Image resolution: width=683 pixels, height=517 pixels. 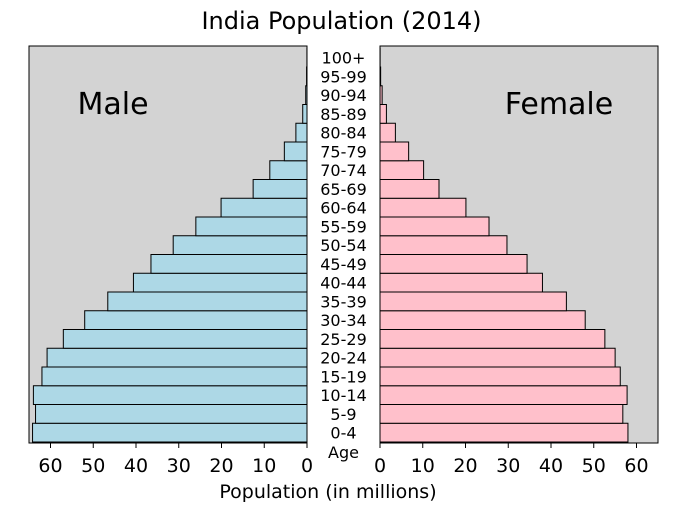 I want to click on age-tick-label: 85-89, so click(x=343, y=114).